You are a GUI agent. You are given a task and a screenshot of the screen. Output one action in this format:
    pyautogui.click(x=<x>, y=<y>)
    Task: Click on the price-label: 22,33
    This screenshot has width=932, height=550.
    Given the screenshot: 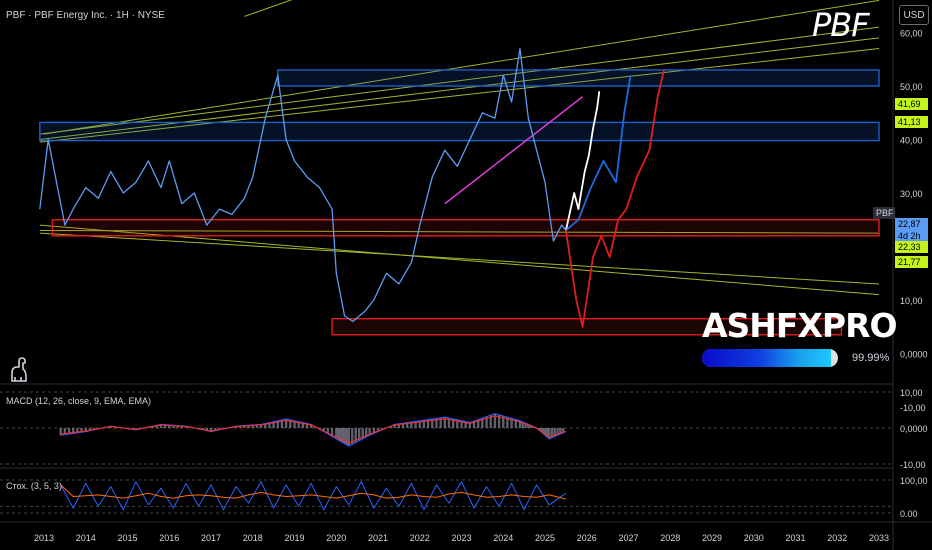 What is the action you would take?
    pyautogui.click(x=909, y=247)
    